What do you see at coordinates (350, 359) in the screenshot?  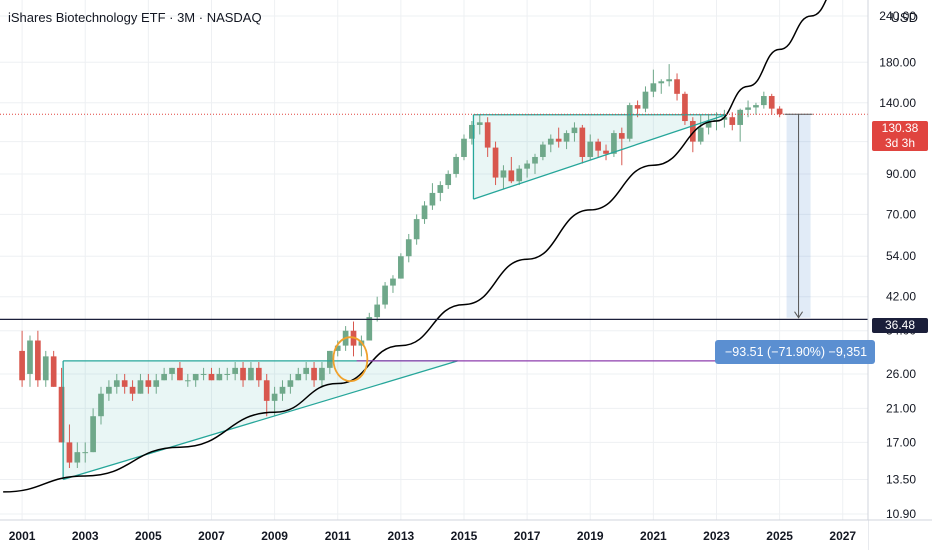 I see `highlight-circle` at bounding box center [350, 359].